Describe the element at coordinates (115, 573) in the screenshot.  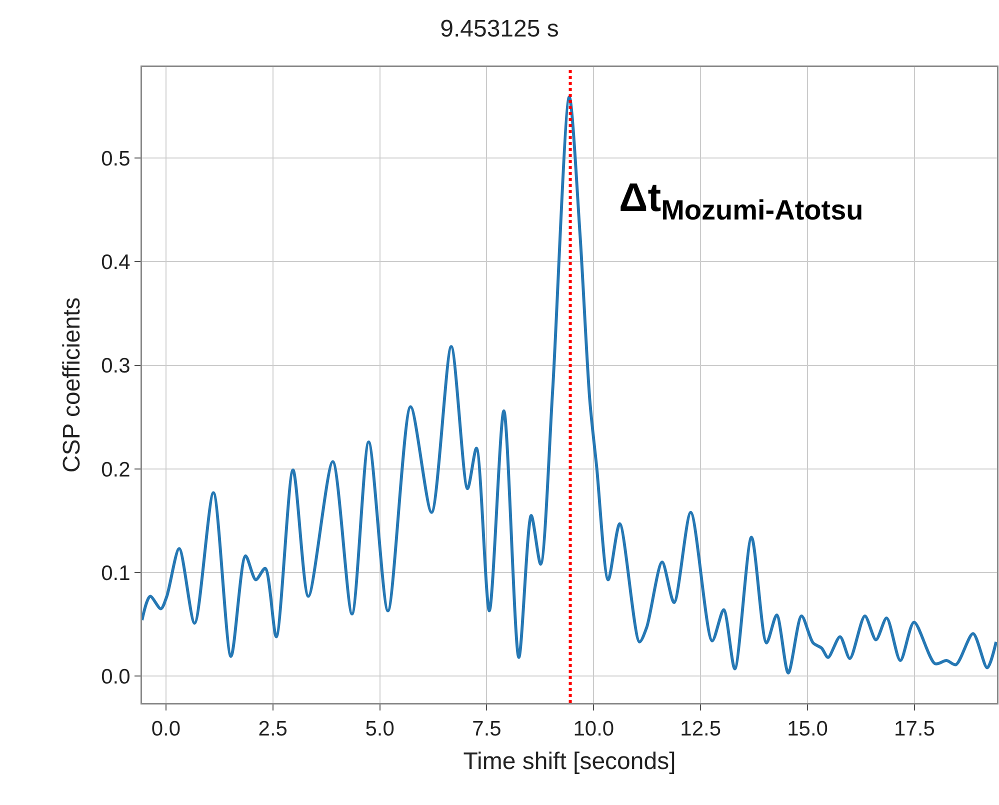
I see `y-tick-label: 0.1` at that location.